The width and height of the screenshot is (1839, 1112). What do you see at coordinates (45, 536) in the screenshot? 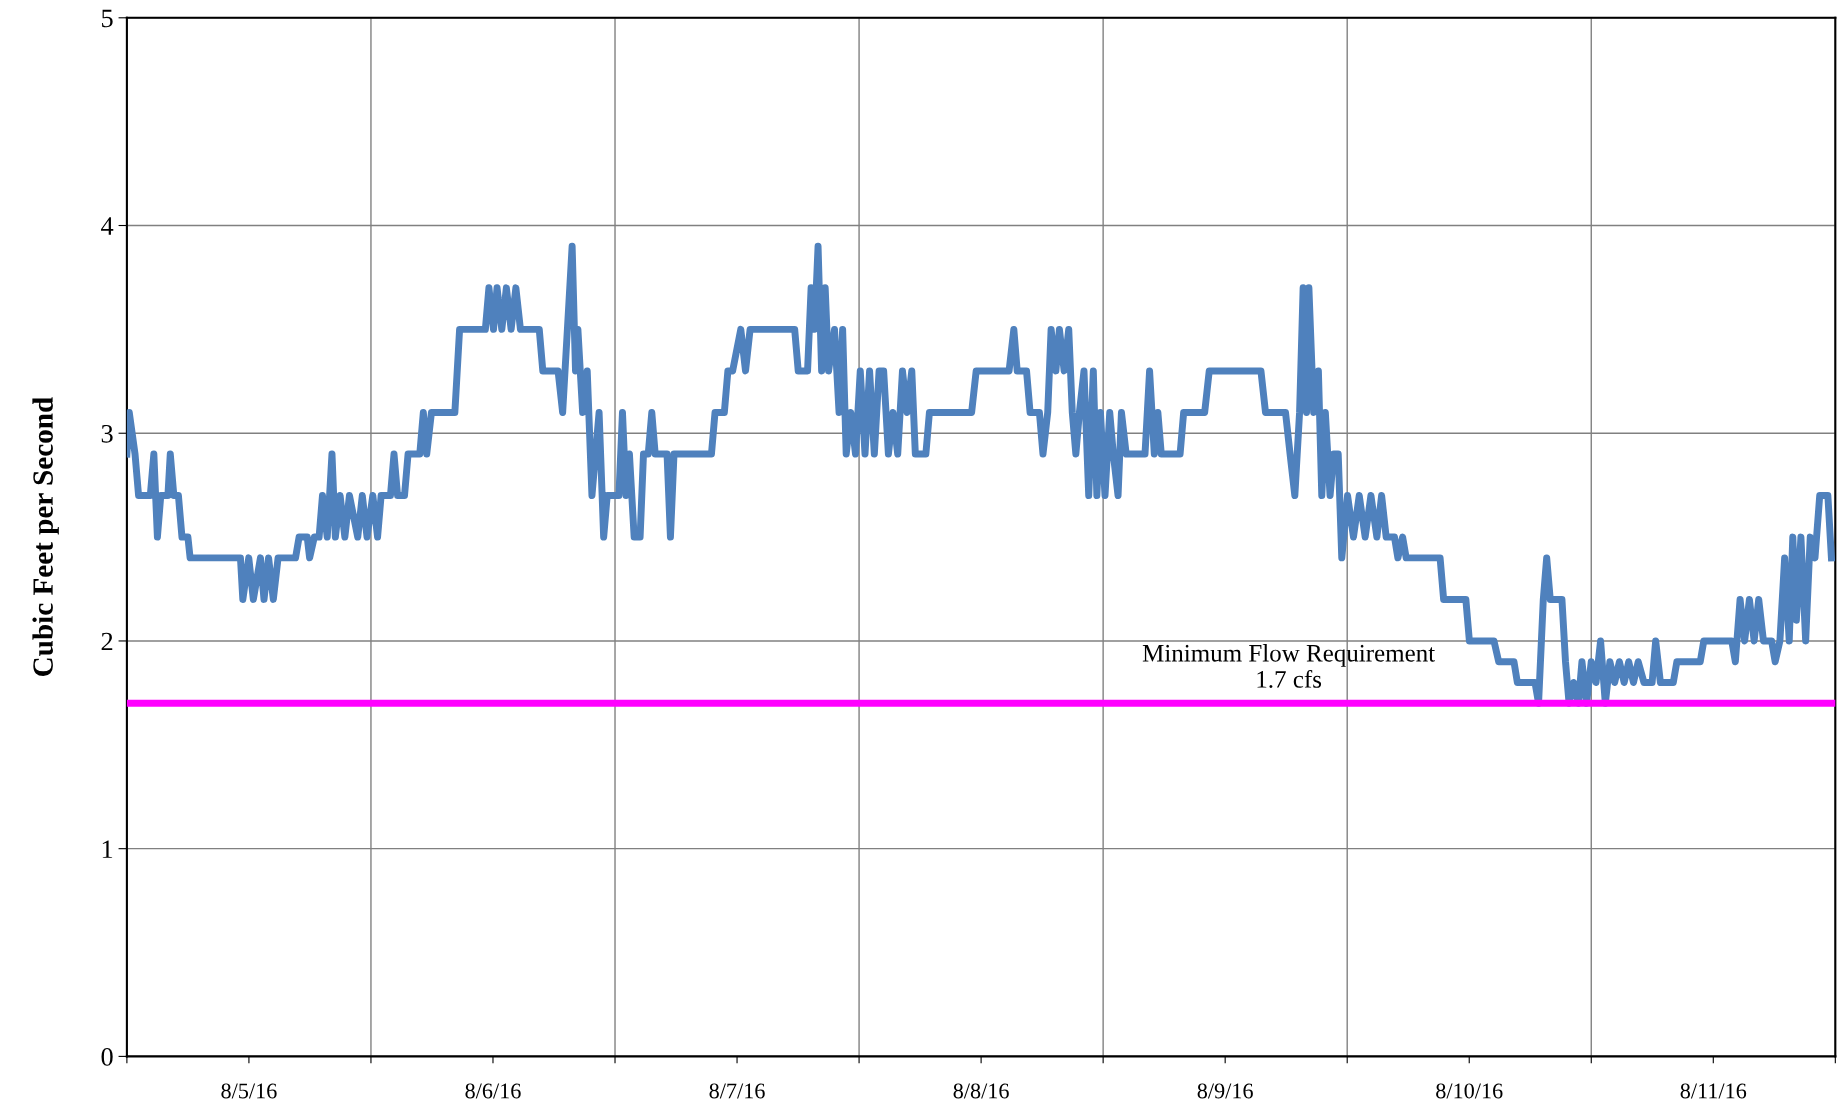
I see `y-axis-title: Cubic Feet per Second` at bounding box center [45, 536].